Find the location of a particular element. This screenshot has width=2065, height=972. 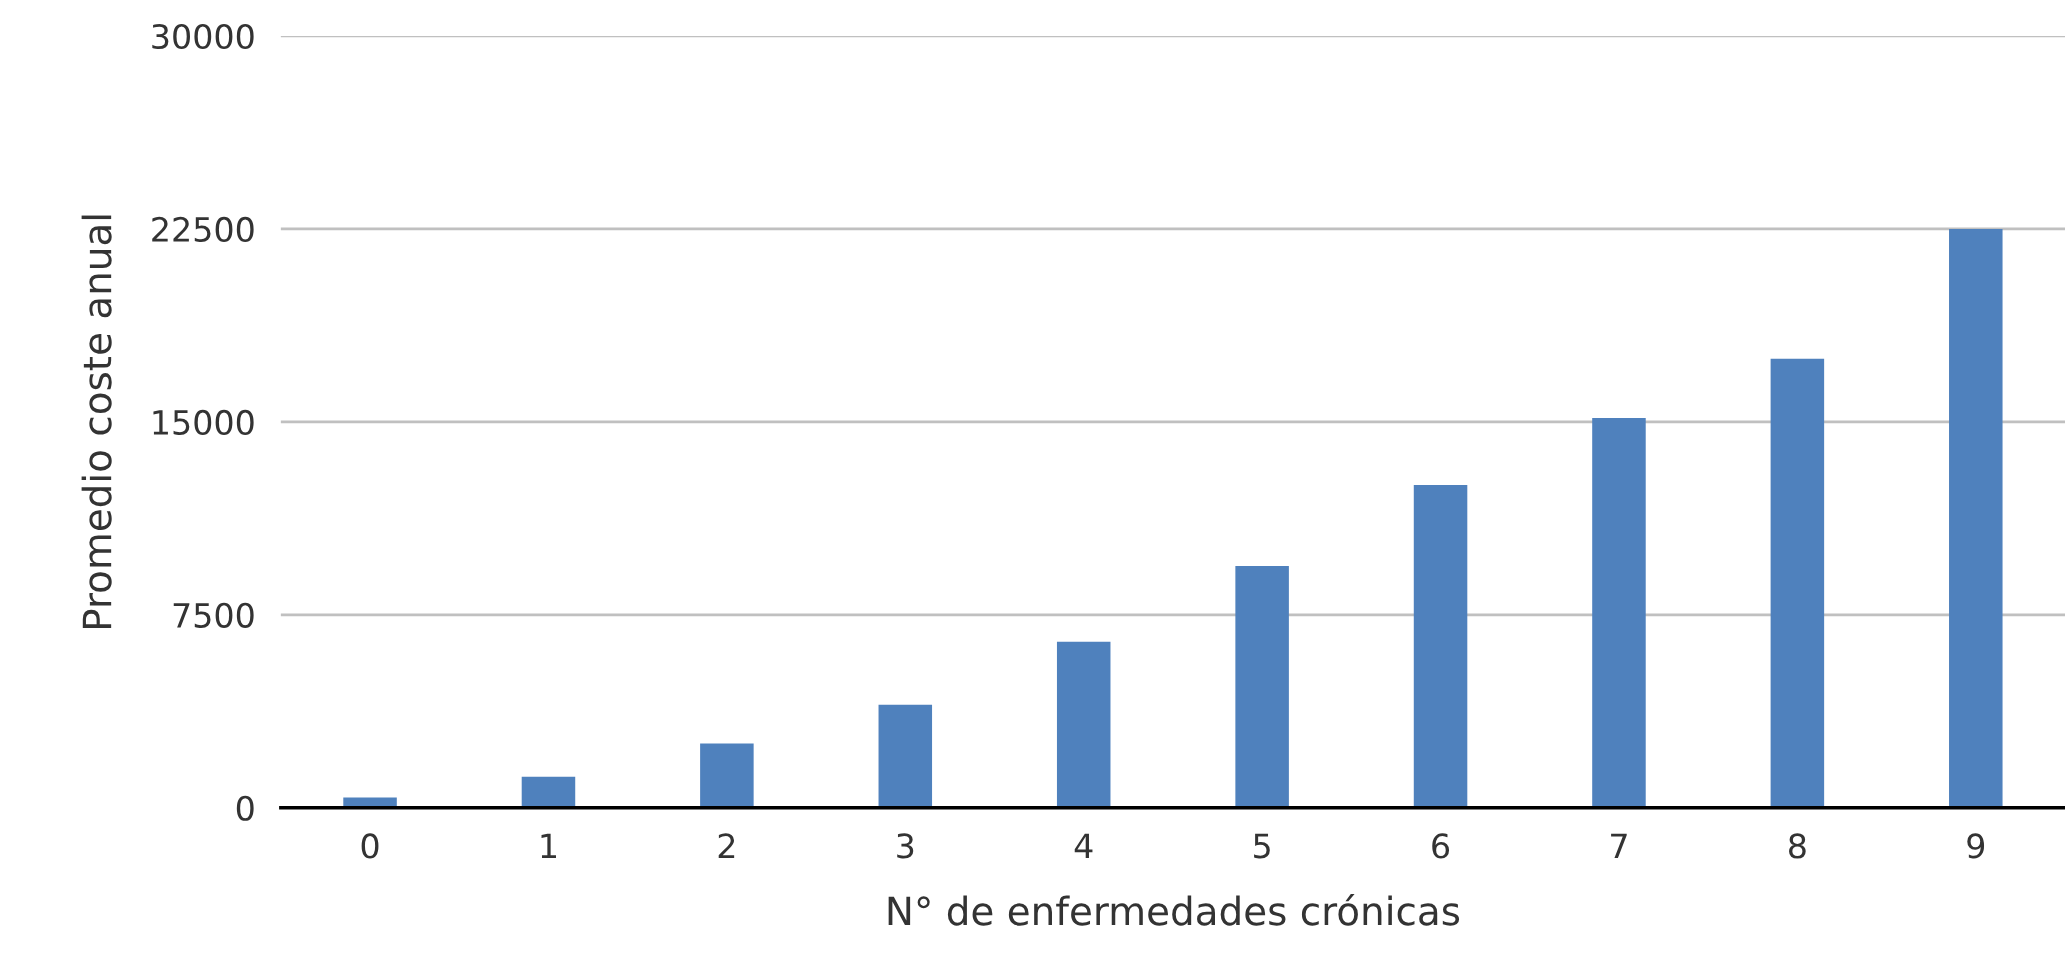

x-tick-label: 9 is located at coordinates (1976, 846).